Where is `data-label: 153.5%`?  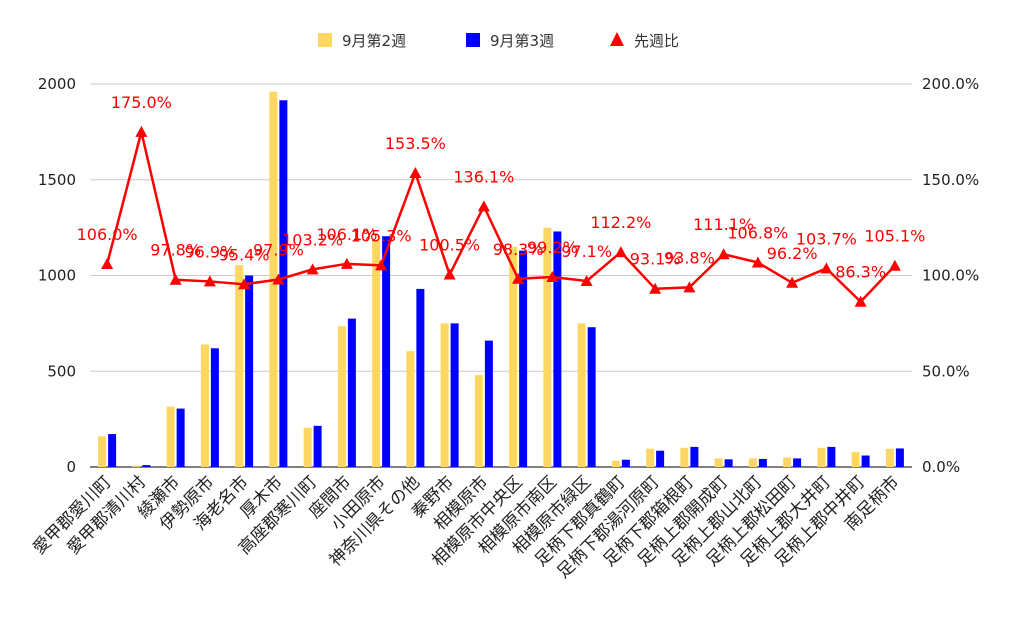 data-label: 153.5% is located at coordinates (415, 143).